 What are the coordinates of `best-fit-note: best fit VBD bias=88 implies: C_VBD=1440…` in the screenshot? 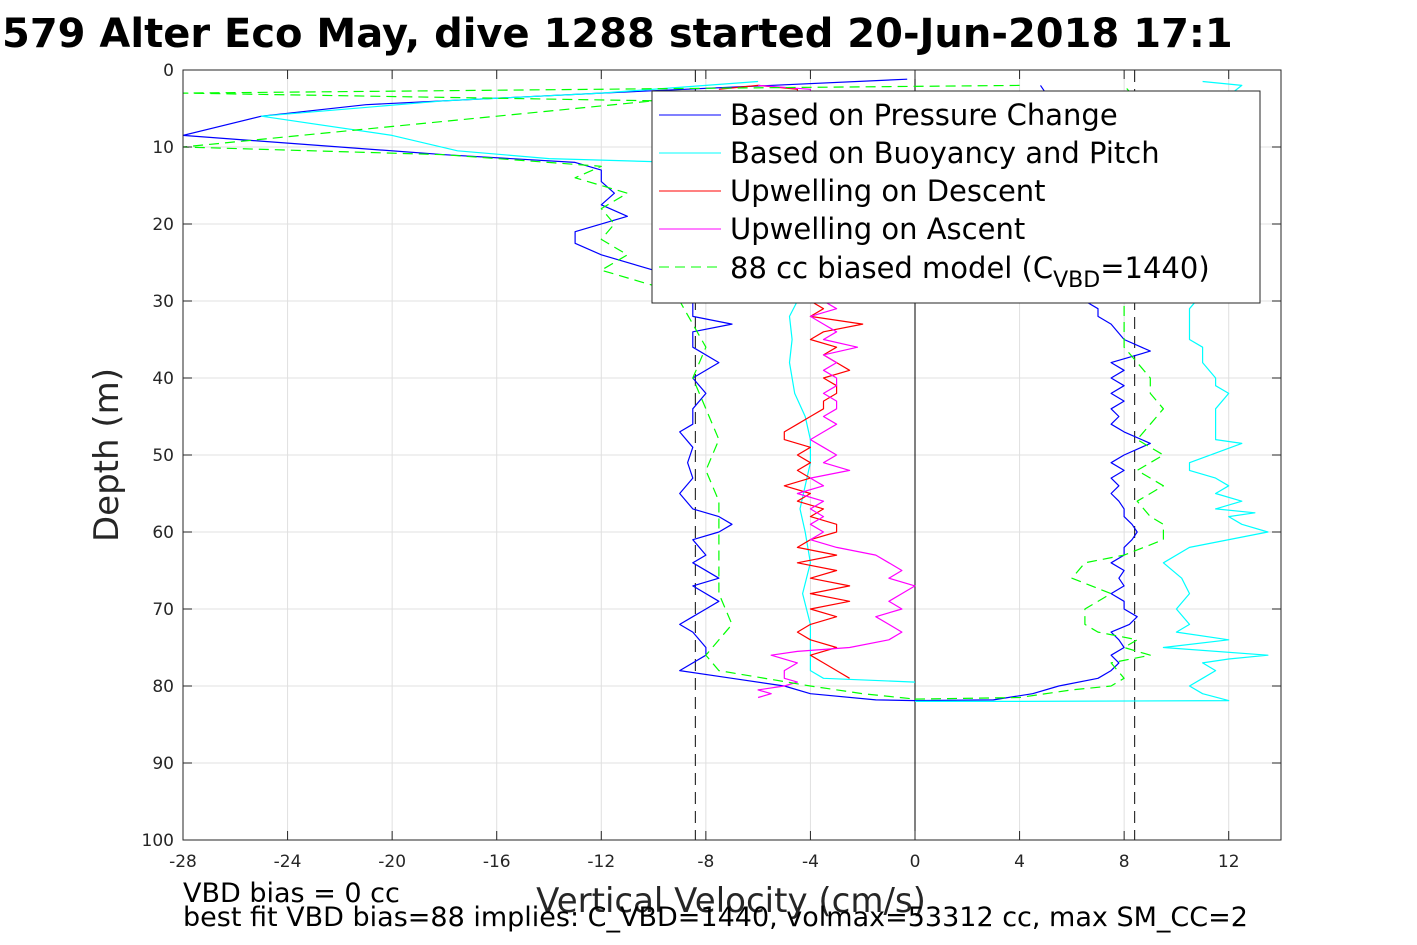 It's located at (715, 917).